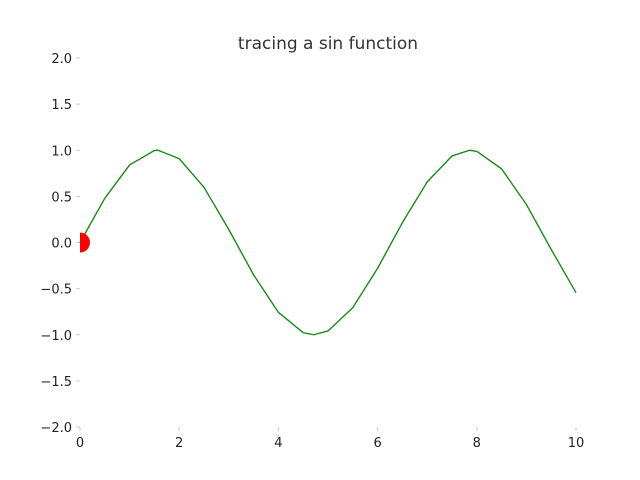  Describe the element at coordinates (328, 44) in the screenshot. I see `chart-title: tracing a sin function` at that location.